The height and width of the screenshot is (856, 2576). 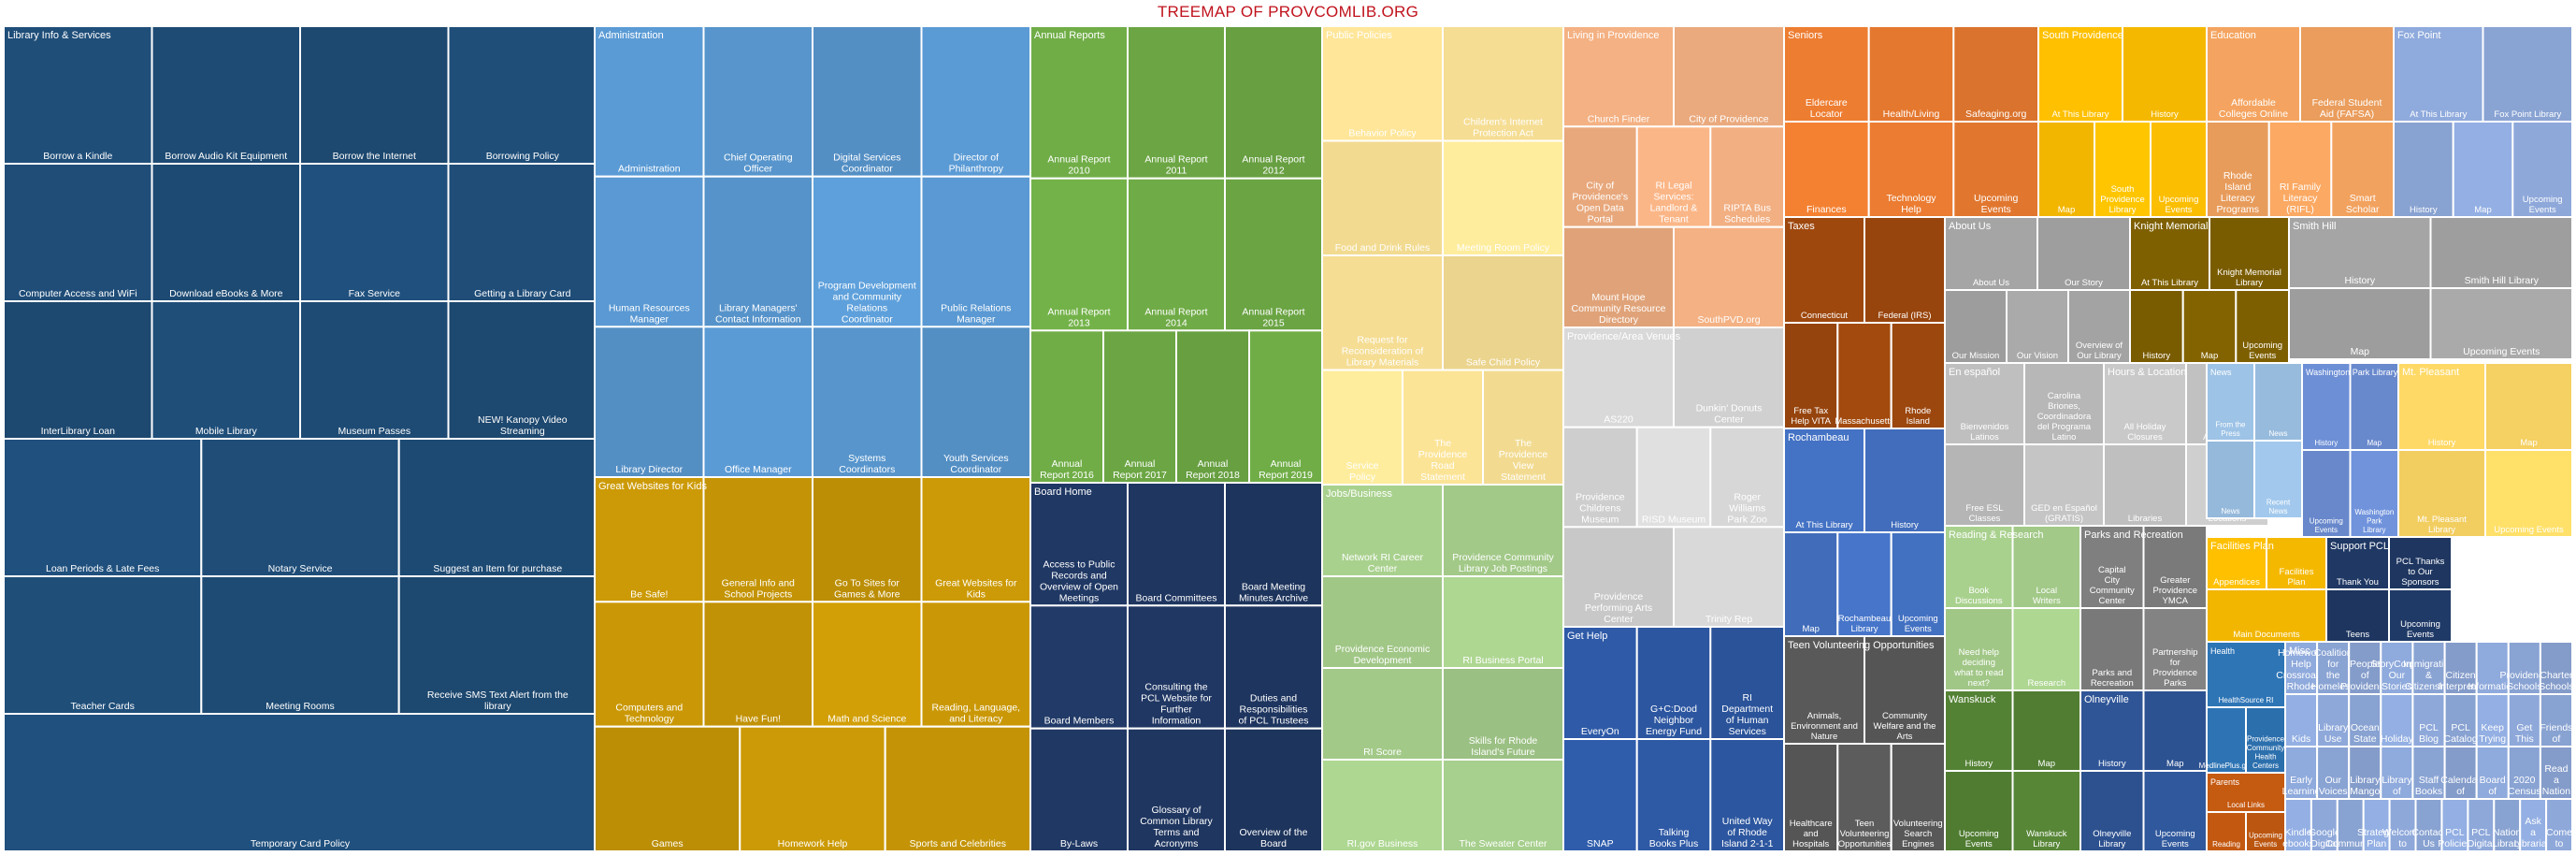 What do you see at coordinates (2397, 773) in the screenshot?
I see `treemap-cell-library-of` at bounding box center [2397, 773].